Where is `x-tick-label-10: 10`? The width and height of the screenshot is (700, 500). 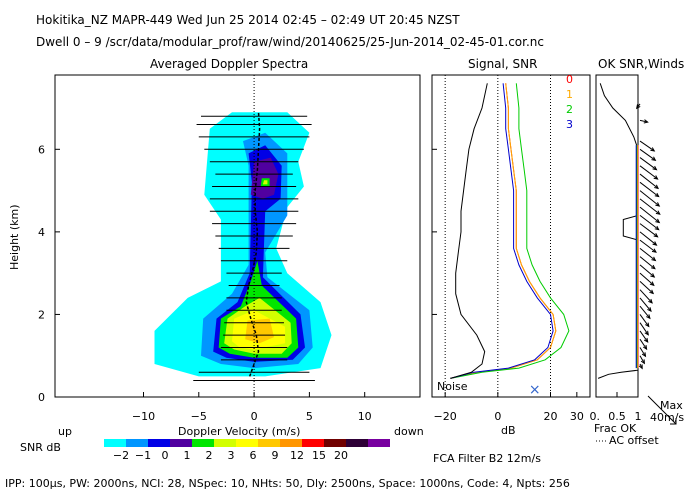
x-tick-label-10: 10 is located at coordinates (365, 416).